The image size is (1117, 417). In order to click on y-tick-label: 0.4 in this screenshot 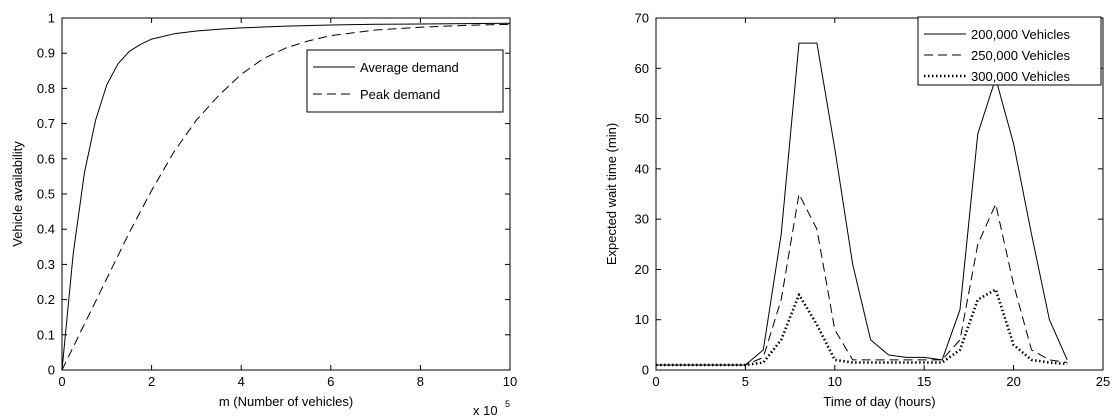, I will do `click(46, 229)`.